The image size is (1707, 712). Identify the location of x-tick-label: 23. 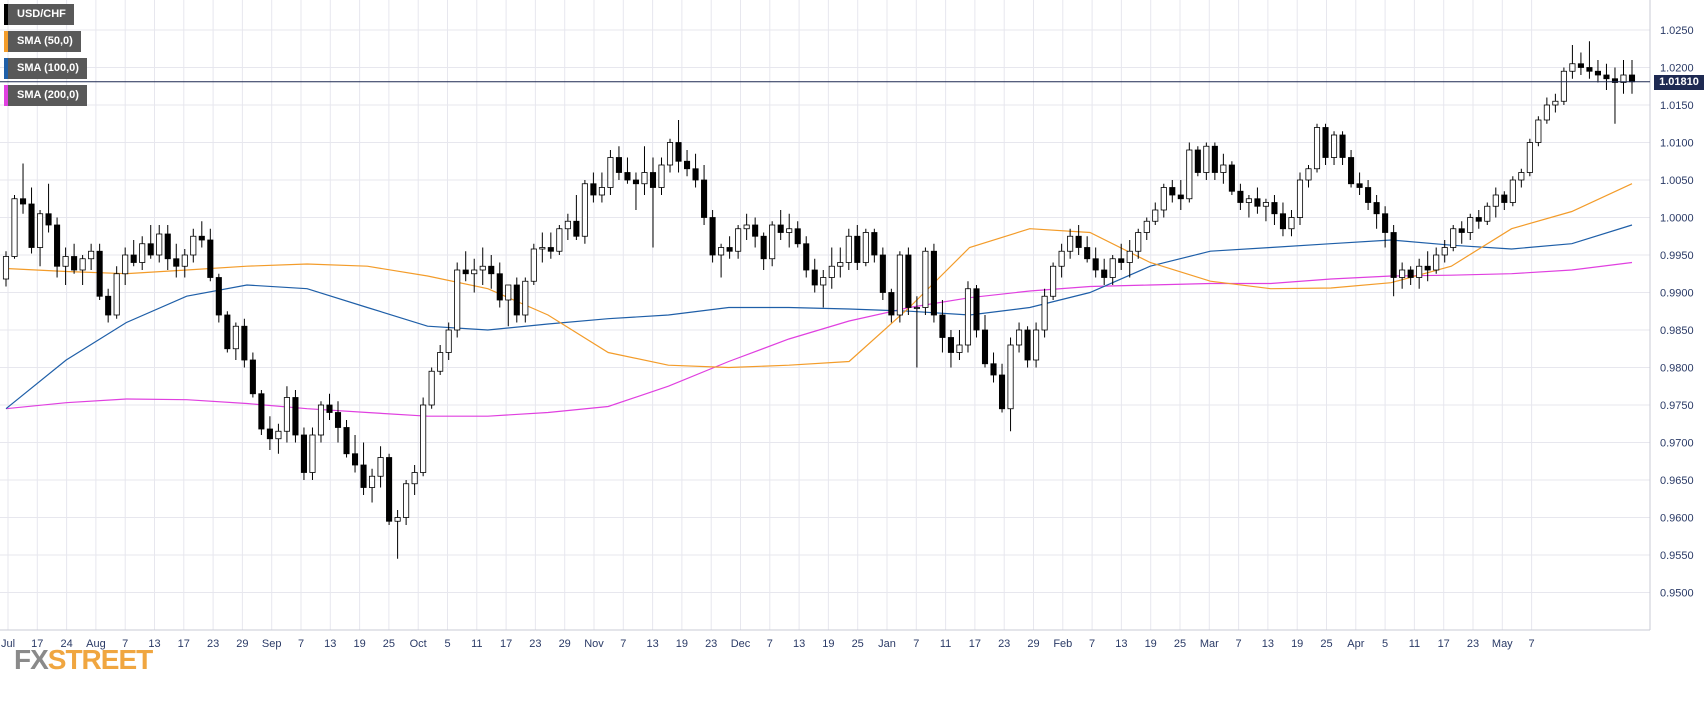
(1473, 644).